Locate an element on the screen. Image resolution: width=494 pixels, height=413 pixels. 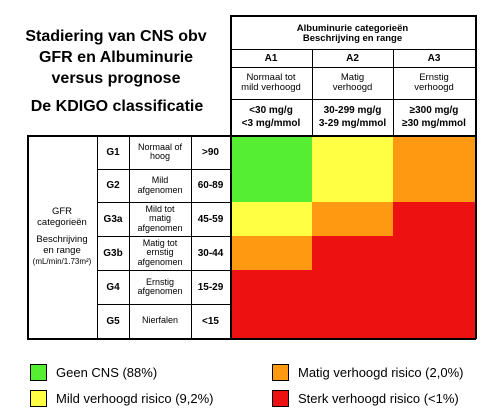
risk-cell-g5-a2 is located at coordinates (352, 321).